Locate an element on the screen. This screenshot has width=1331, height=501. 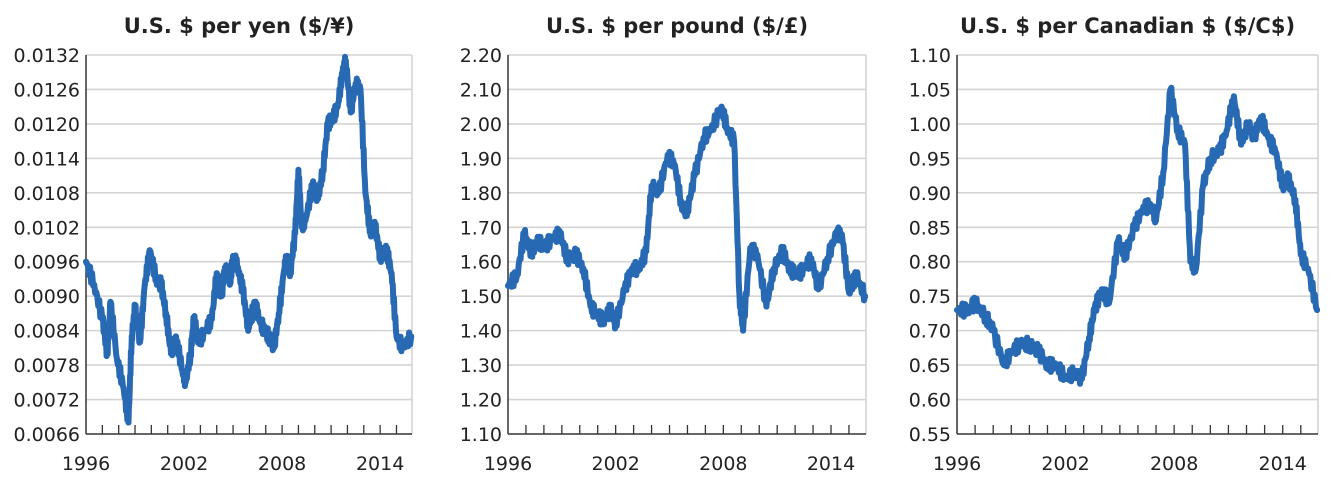
x-tick-label: 1996 is located at coordinates (508, 464).